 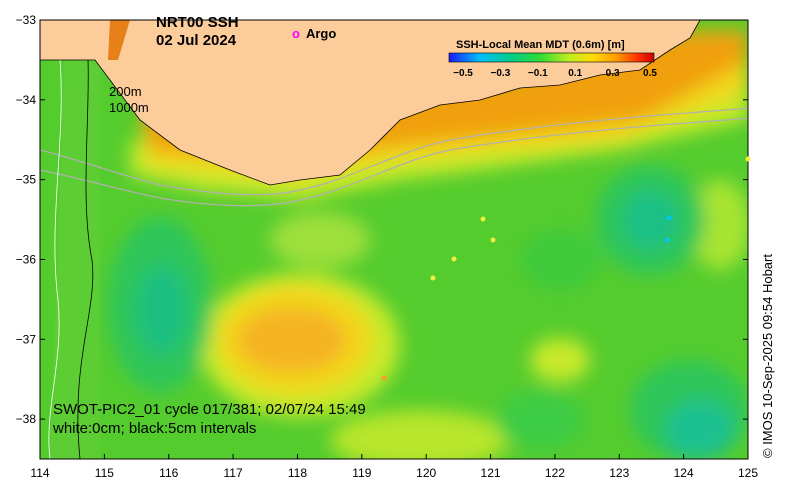 What do you see at coordinates (463, 73) in the screenshot?
I see `colorbar-tick-label: −0.5` at bounding box center [463, 73].